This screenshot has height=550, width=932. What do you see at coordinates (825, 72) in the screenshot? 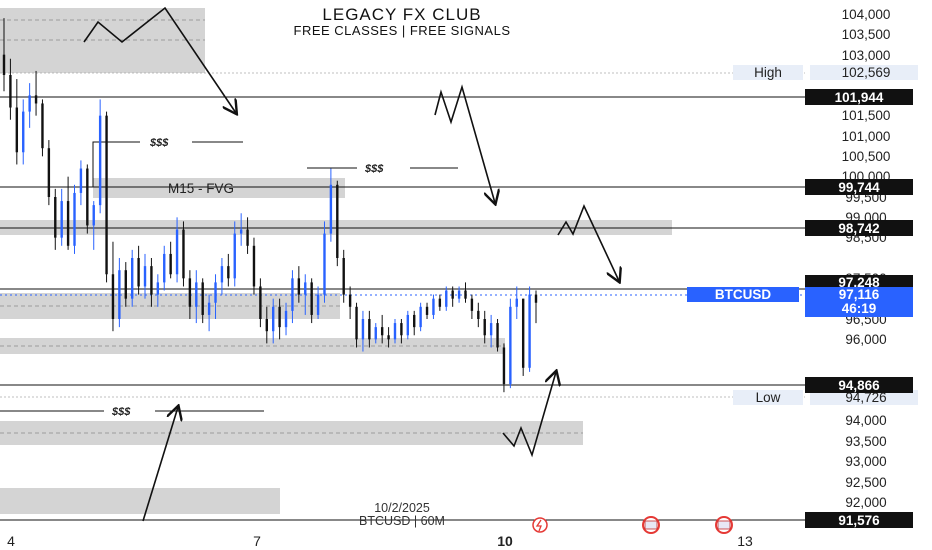
I see `high-marker: High 102,569` at bounding box center [825, 72].